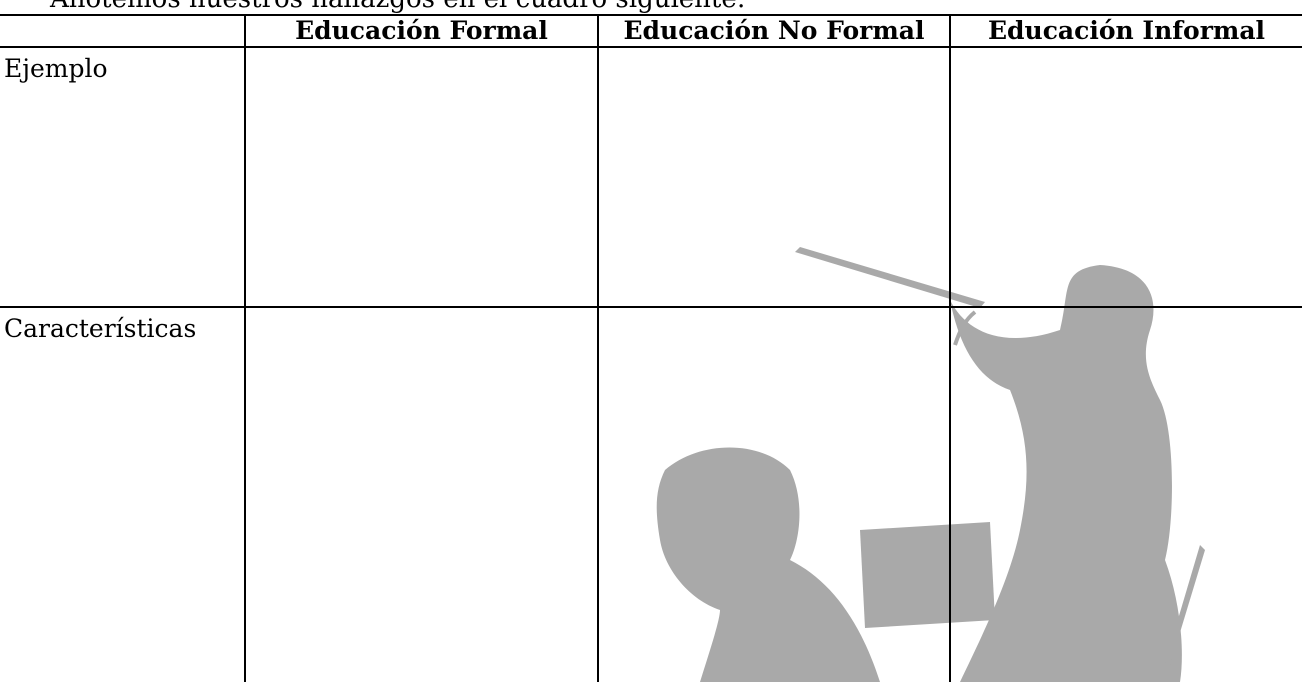 The height and width of the screenshot is (682, 1302). What do you see at coordinates (927, 575) in the screenshot?
I see `drum` at bounding box center [927, 575].